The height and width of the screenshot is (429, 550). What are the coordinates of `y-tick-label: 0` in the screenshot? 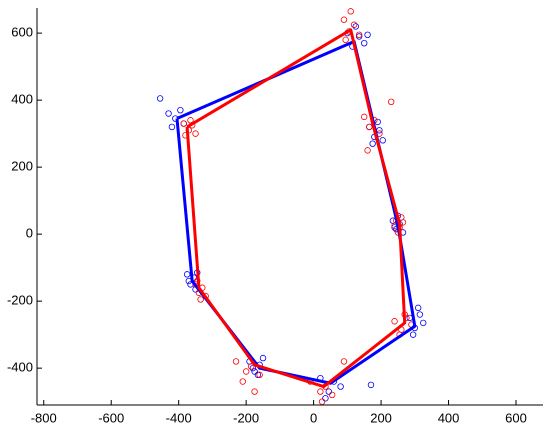 It's located at (29, 233).